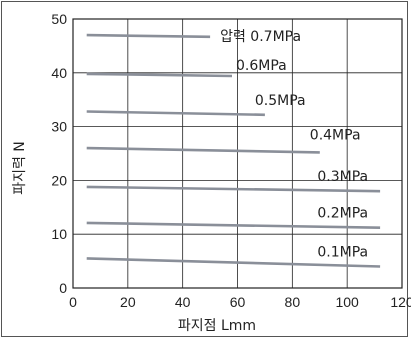 The height and width of the screenshot is (340, 411). What do you see at coordinates (261, 66) in the screenshot?
I see `series-label: 0.6MPa` at bounding box center [261, 66].